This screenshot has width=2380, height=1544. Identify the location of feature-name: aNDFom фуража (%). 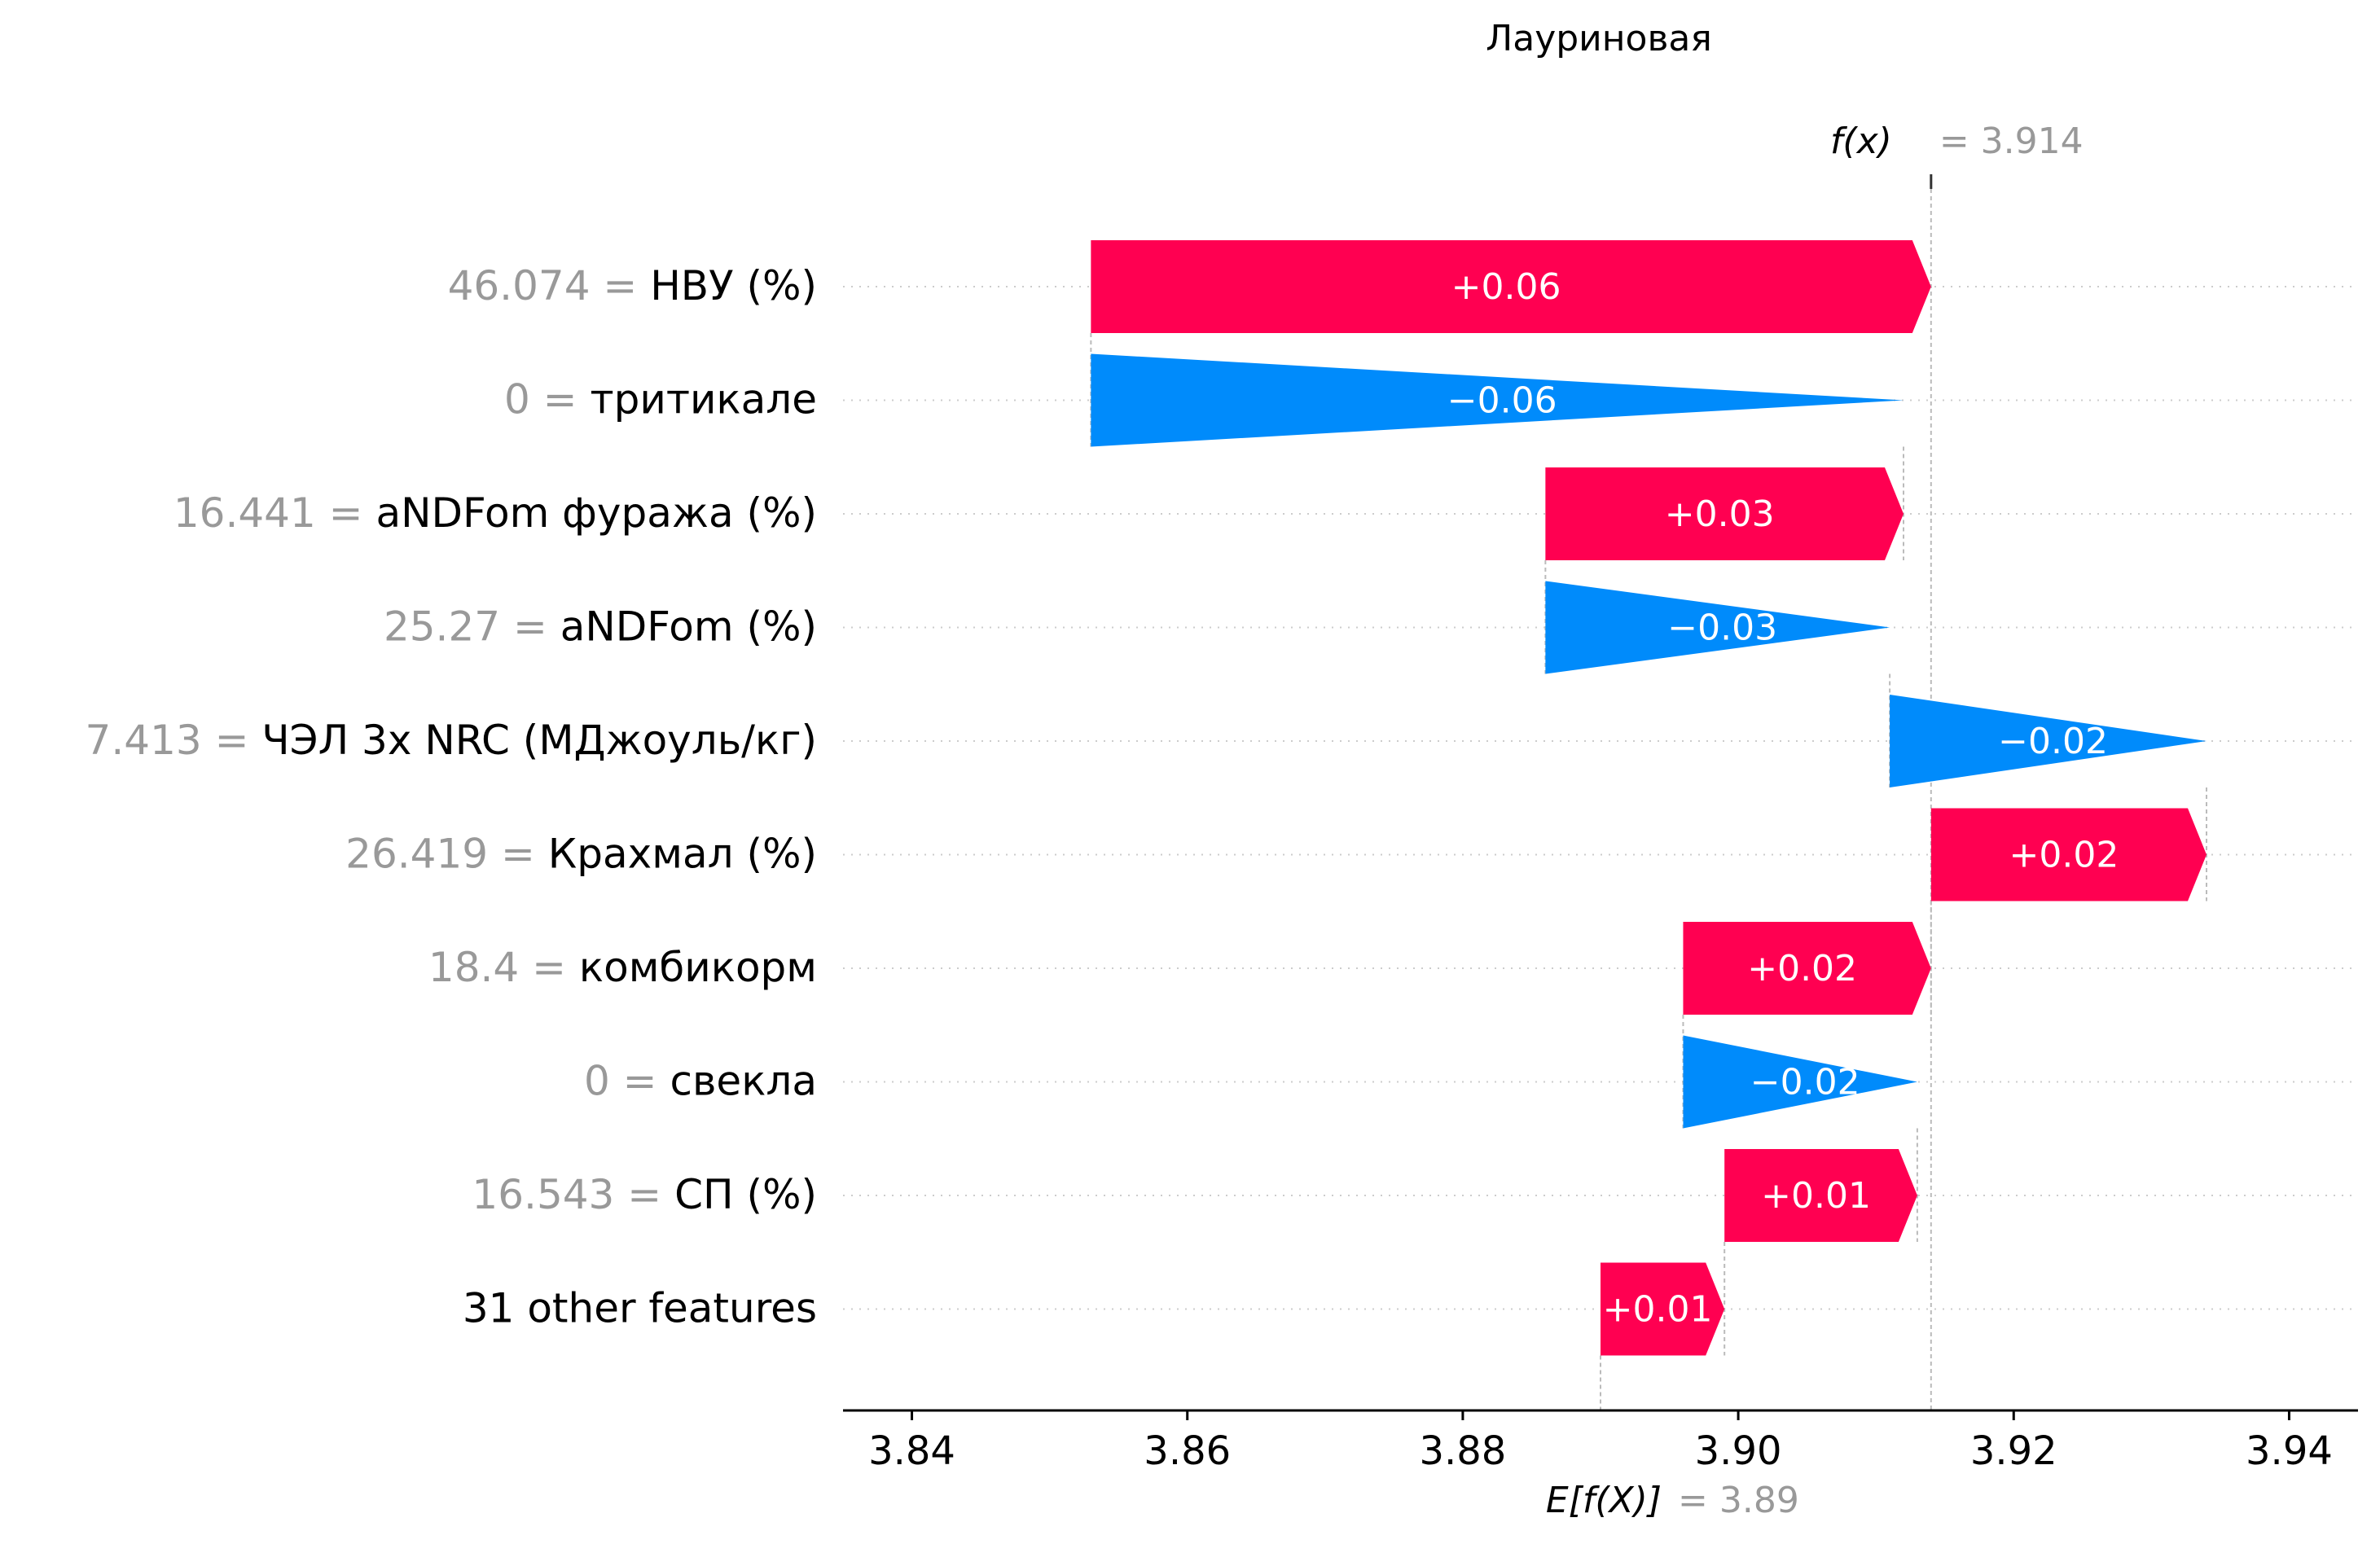
(596, 513).